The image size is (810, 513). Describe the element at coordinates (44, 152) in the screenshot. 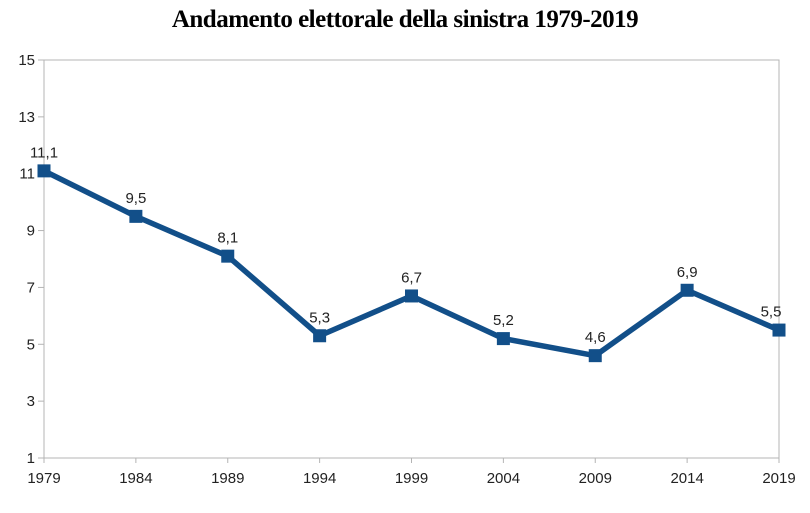

I see `data-point-label: 11,1` at that location.